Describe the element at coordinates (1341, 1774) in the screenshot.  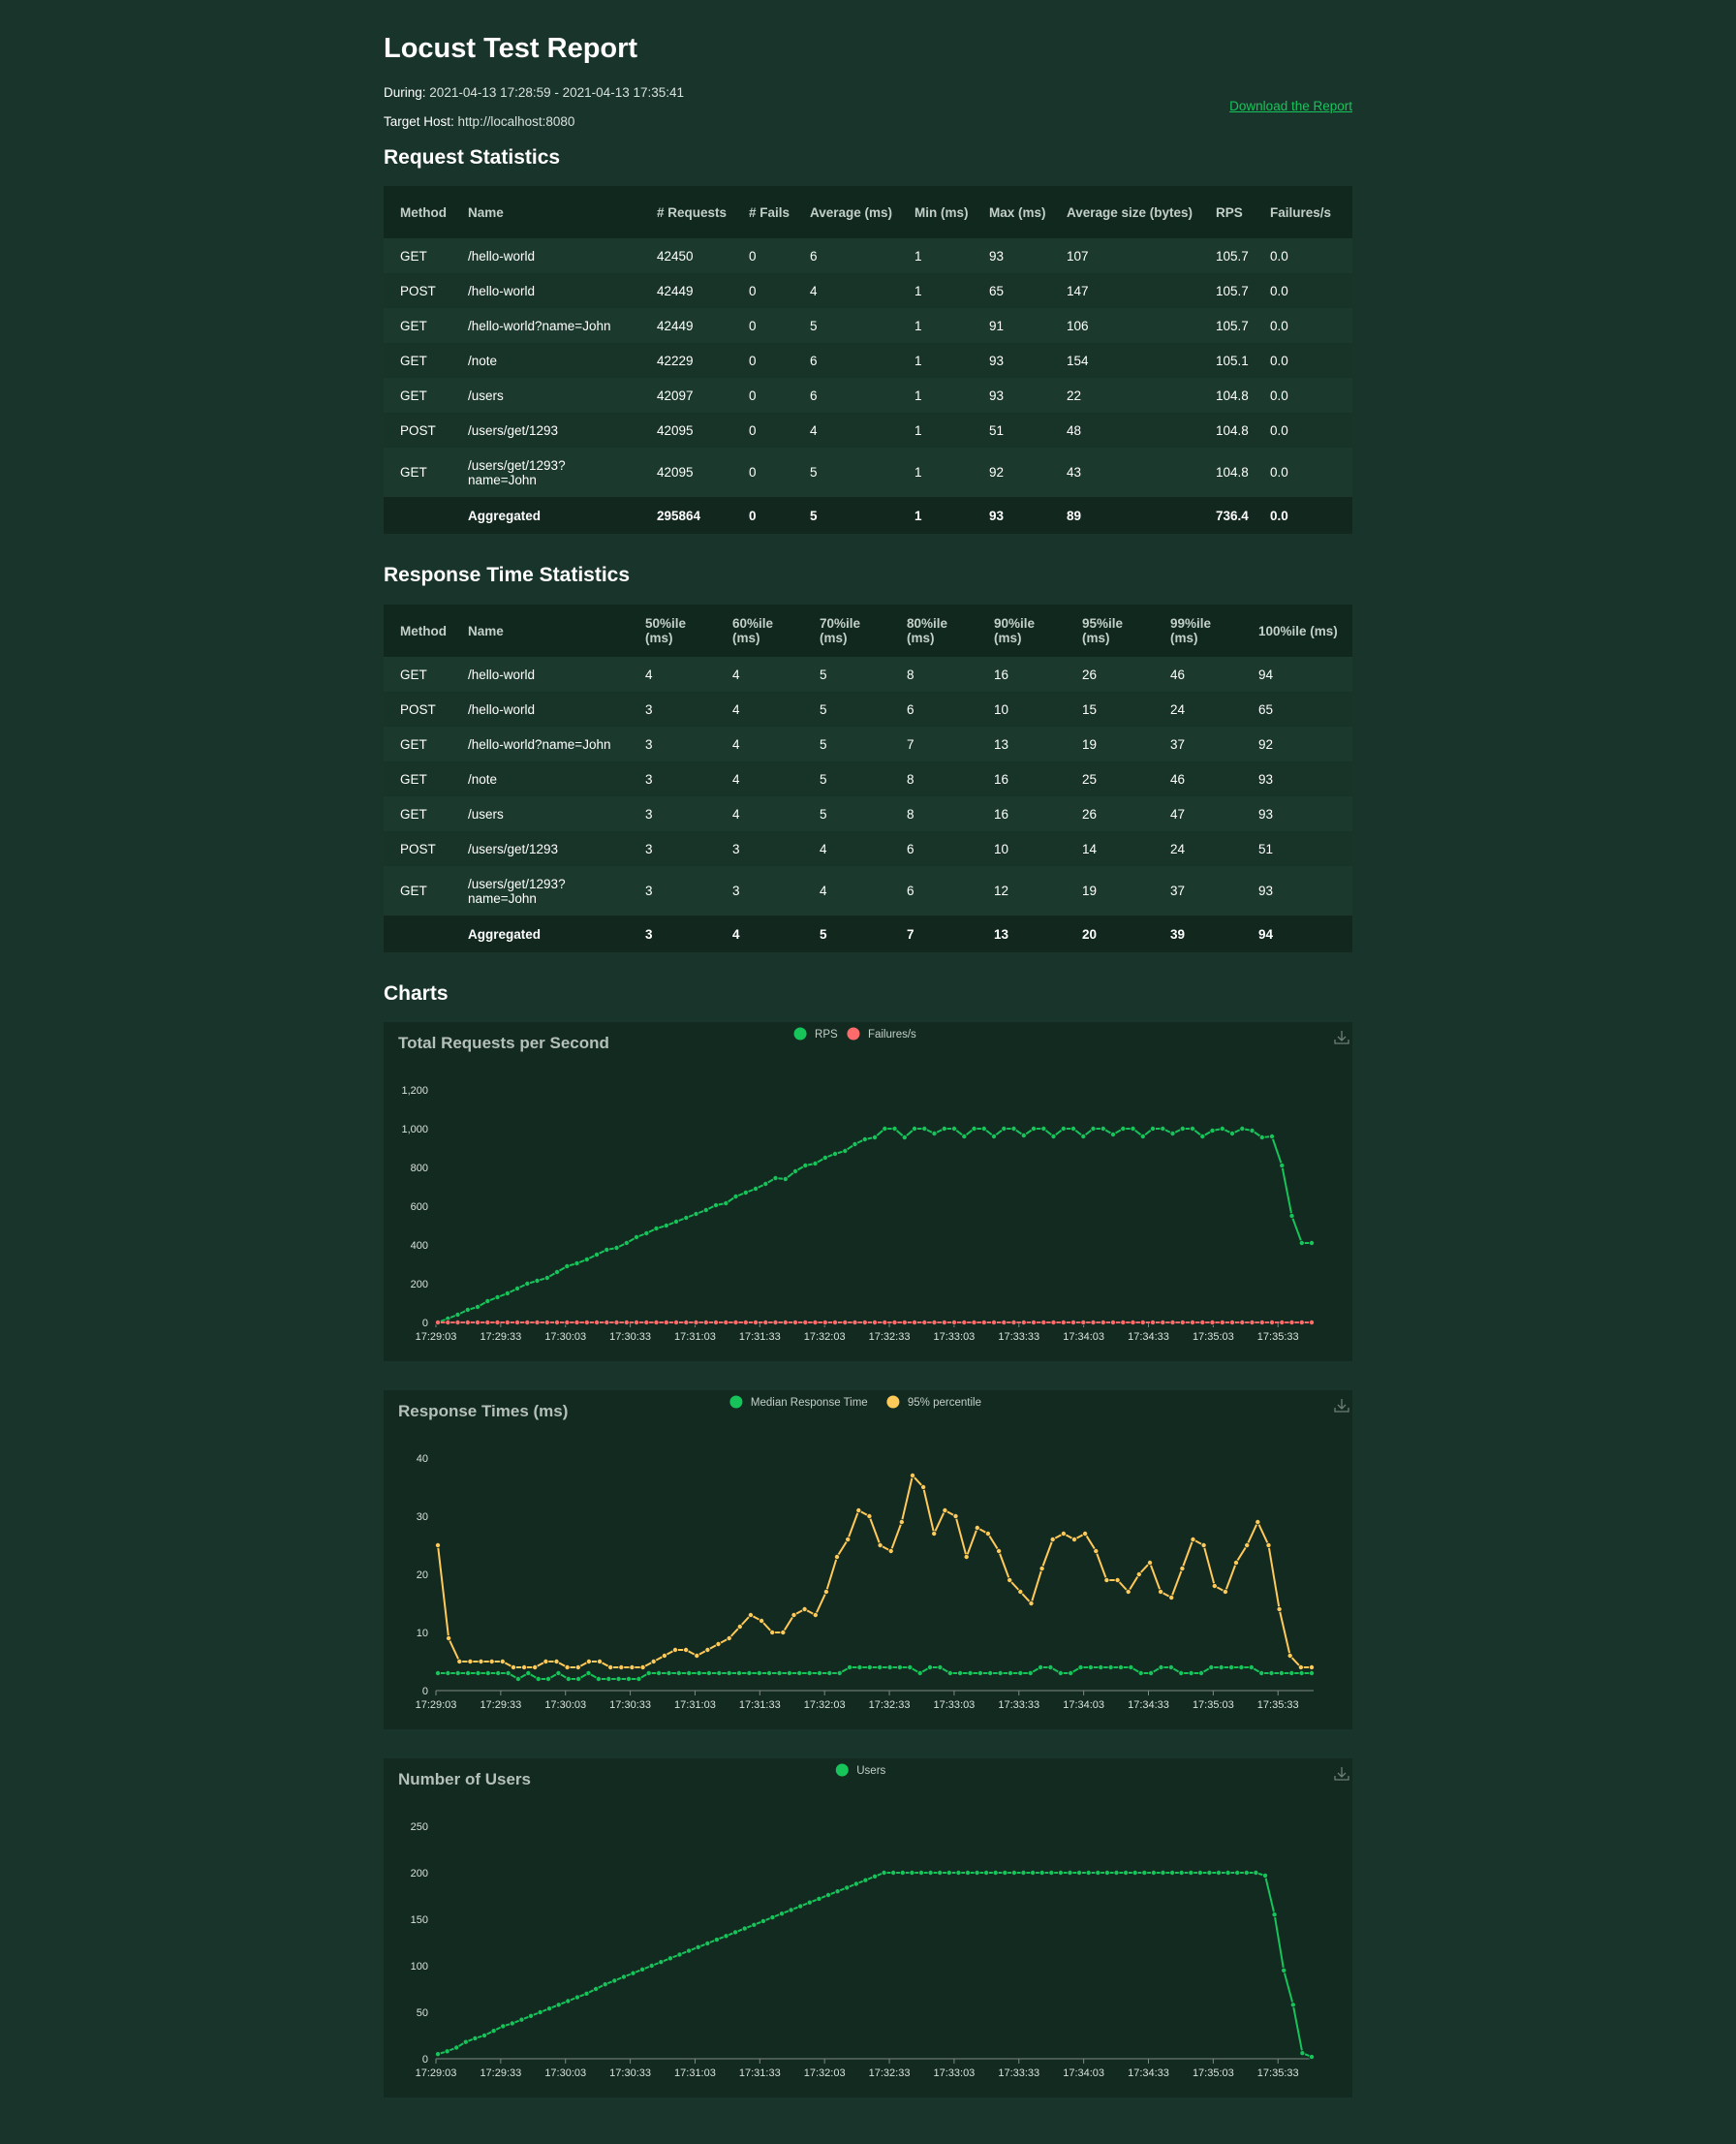
I see `download-icon` at that location.